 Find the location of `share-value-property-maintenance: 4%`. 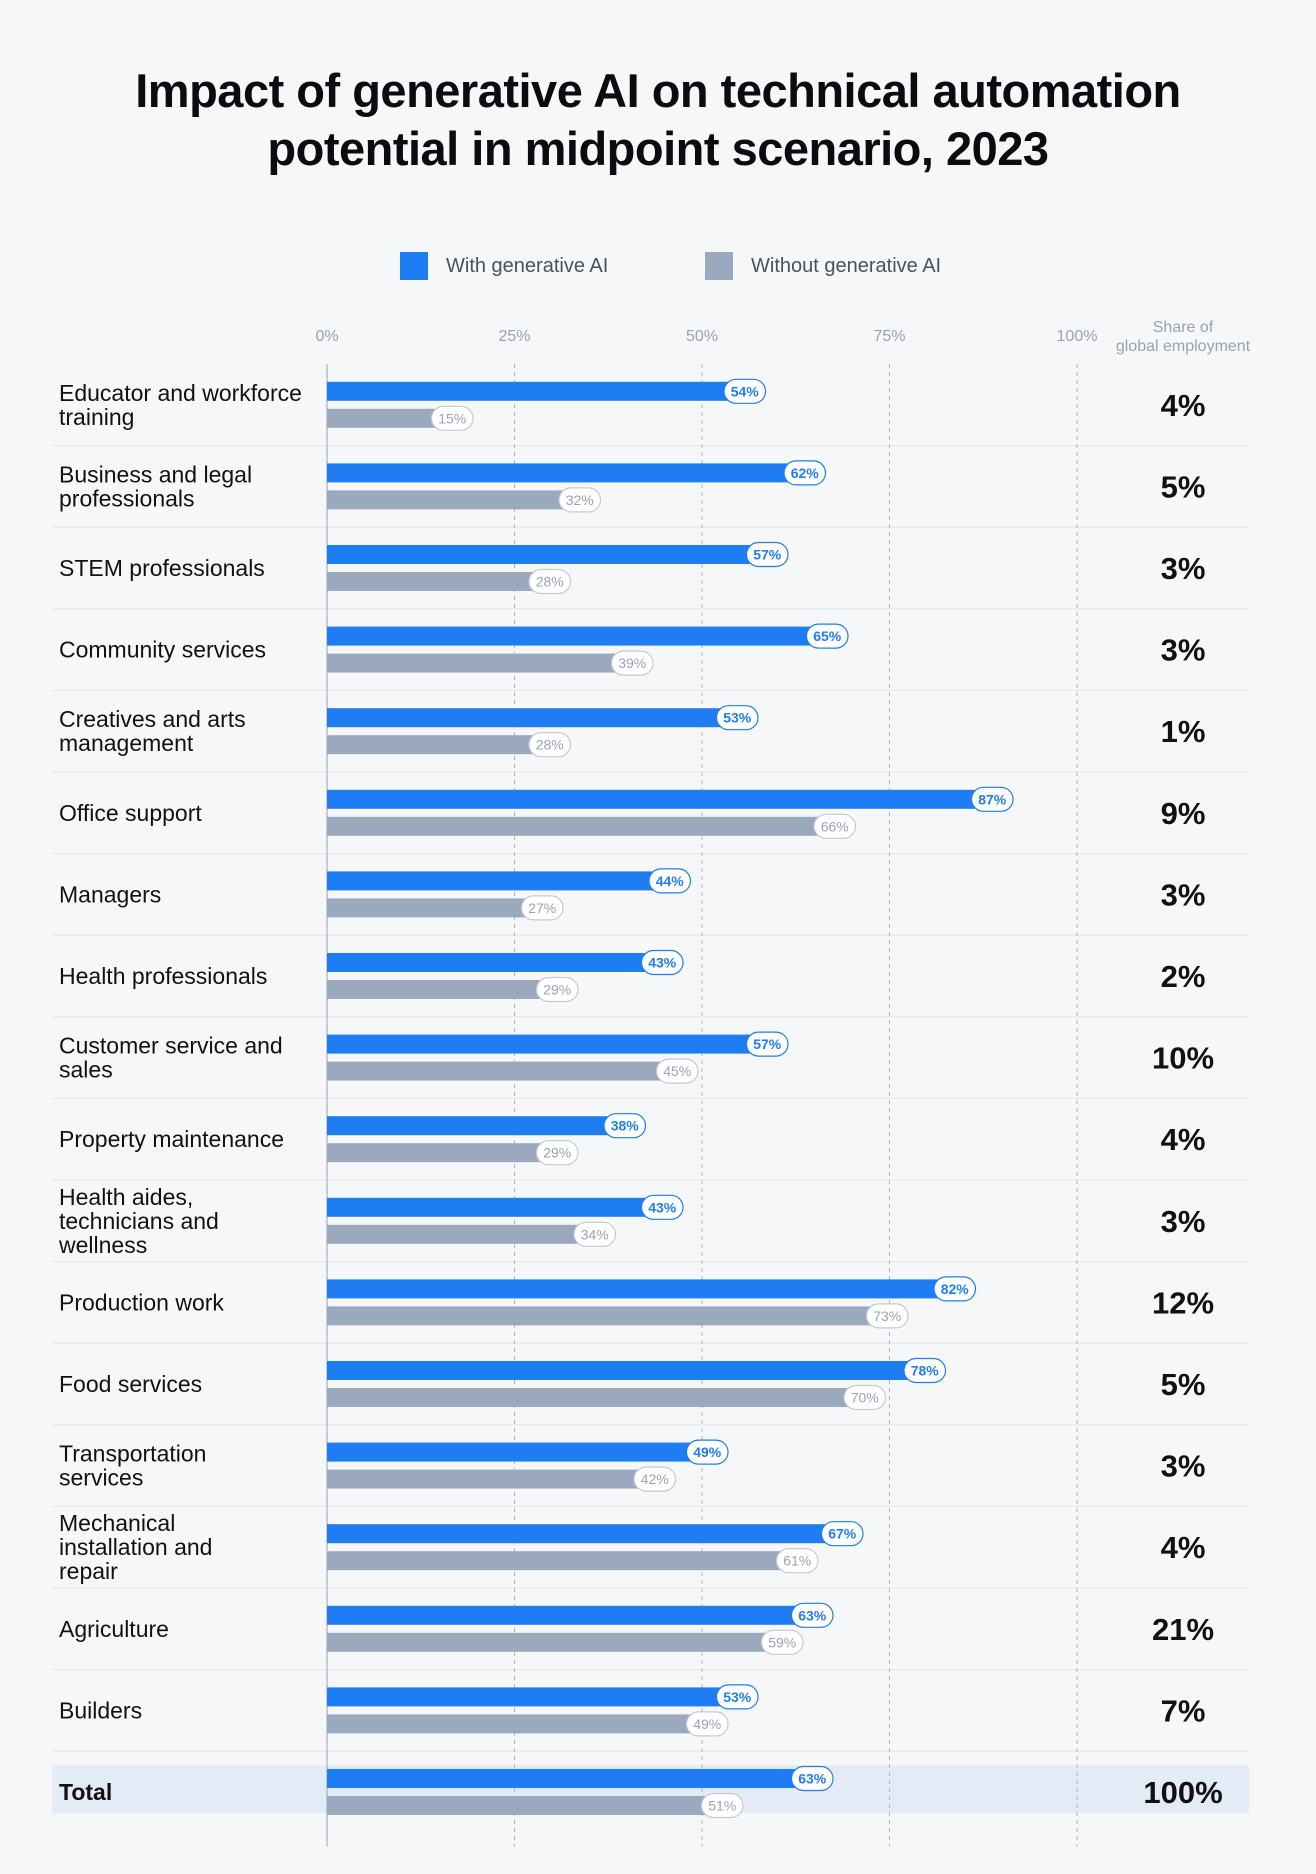

share-value-property-maintenance: 4% is located at coordinates (1183, 1139).